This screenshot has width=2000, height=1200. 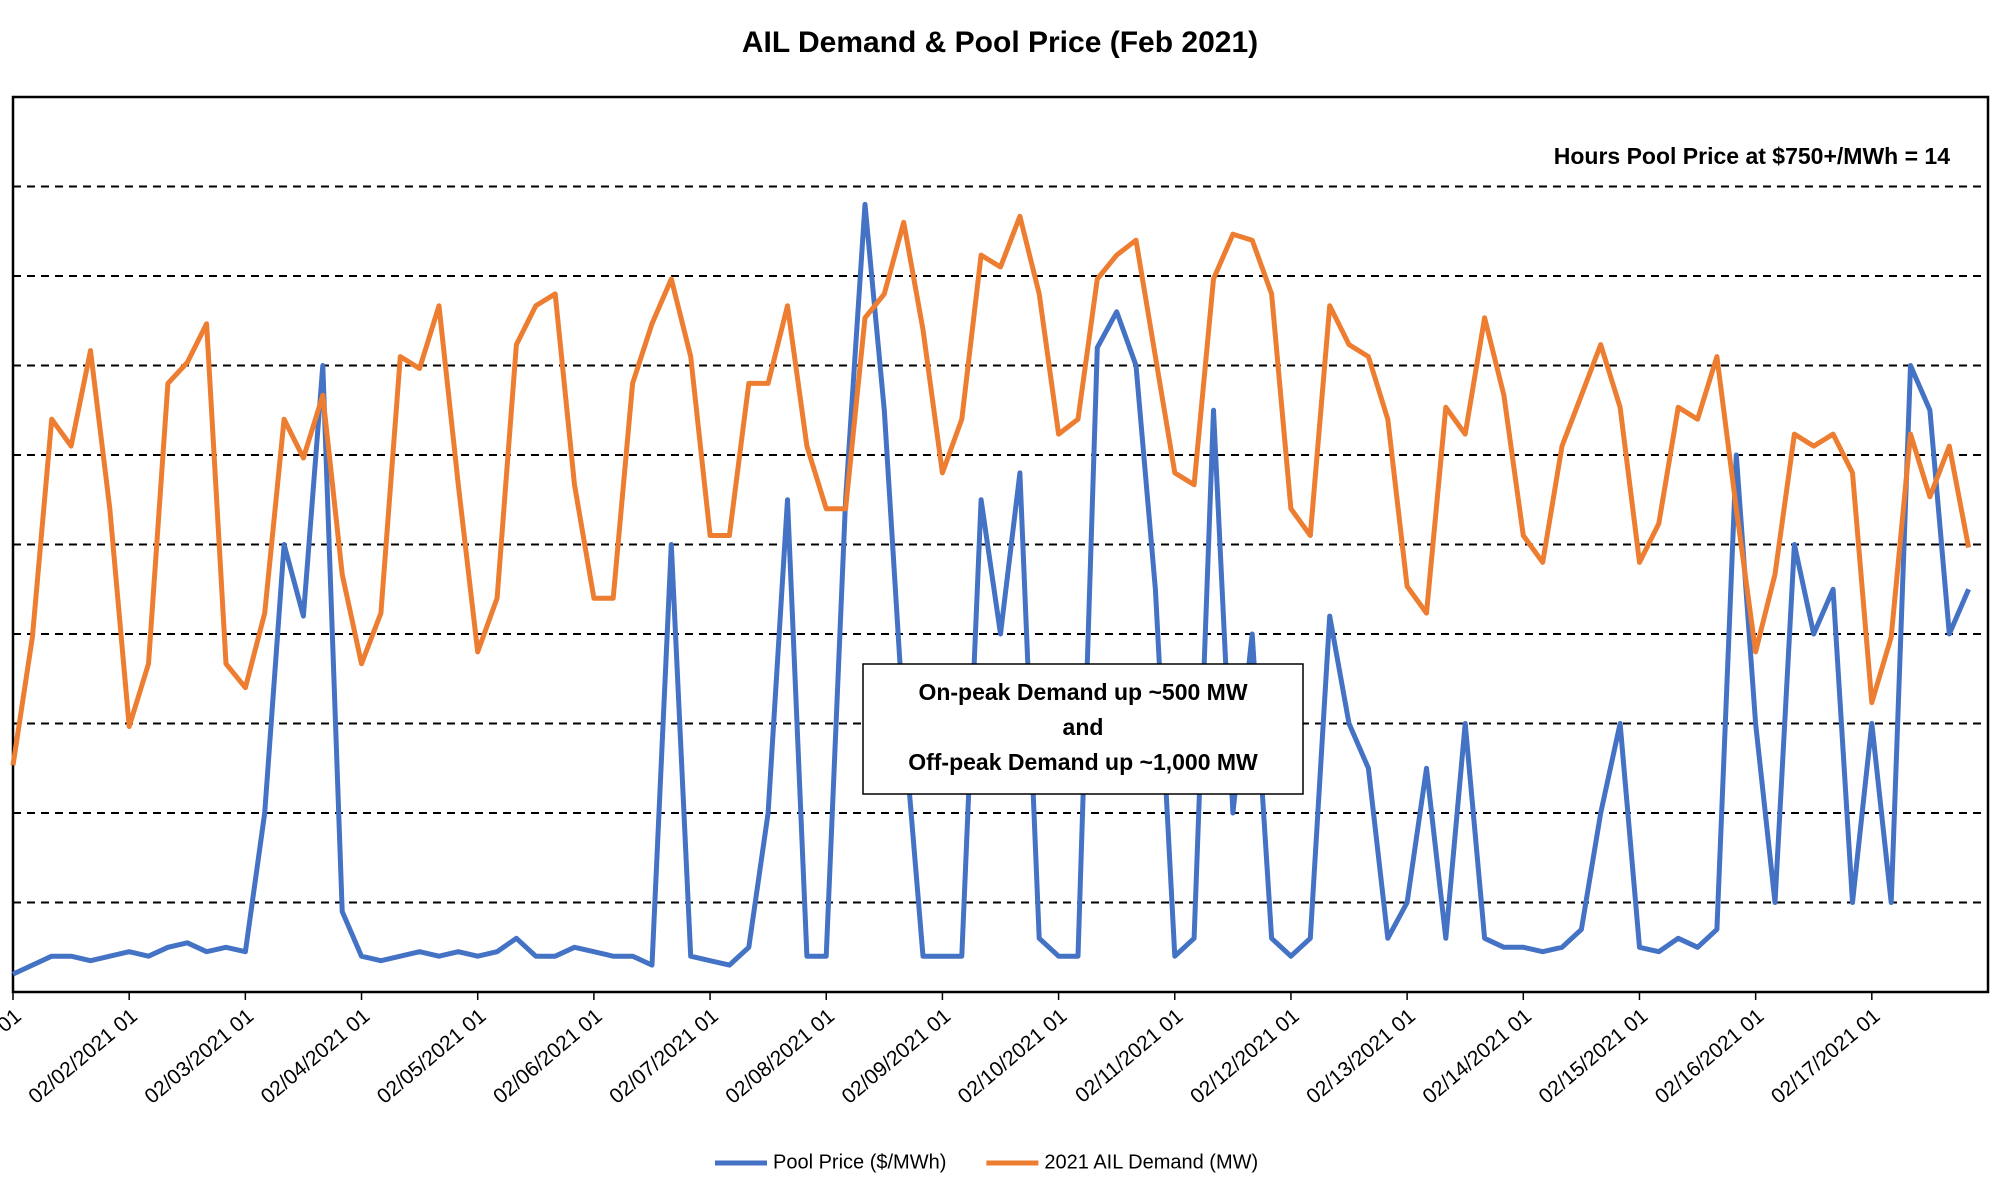 What do you see at coordinates (1129, 1055) in the screenshot?
I see `x-tick-label: 02/11/2021 01` at bounding box center [1129, 1055].